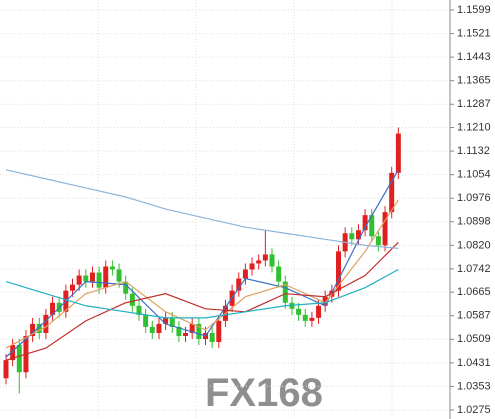 The width and height of the screenshot is (495, 419). Describe the element at coordinates (474, 363) in the screenshot. I see `y-tick-label: 1.0431` at that location.